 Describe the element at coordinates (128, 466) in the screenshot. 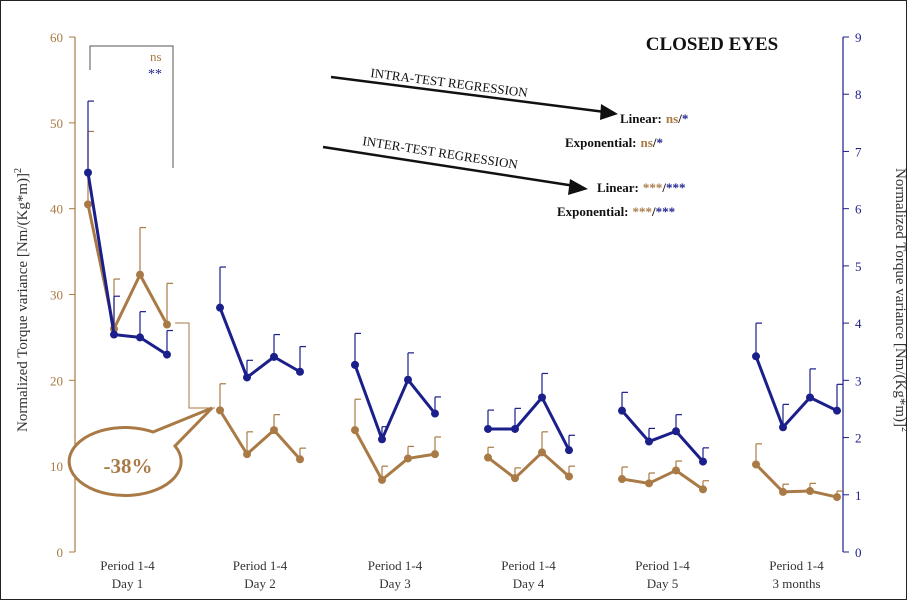

I see `percent-change-label: -38%` at that location.